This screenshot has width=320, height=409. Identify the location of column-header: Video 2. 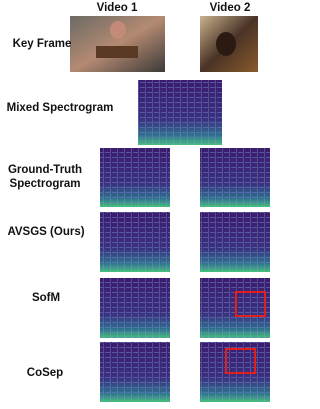
(230, 8).